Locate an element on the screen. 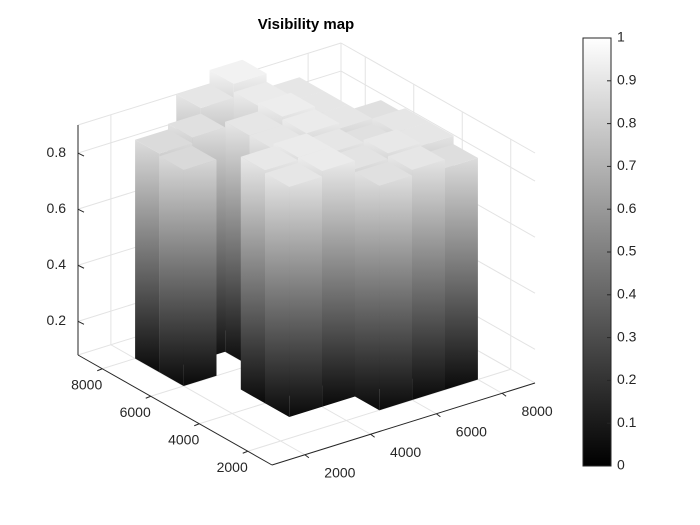 This screenshot has width=700, height=525. z-tick-label: 0.2 is located at coordinates (57, 320).